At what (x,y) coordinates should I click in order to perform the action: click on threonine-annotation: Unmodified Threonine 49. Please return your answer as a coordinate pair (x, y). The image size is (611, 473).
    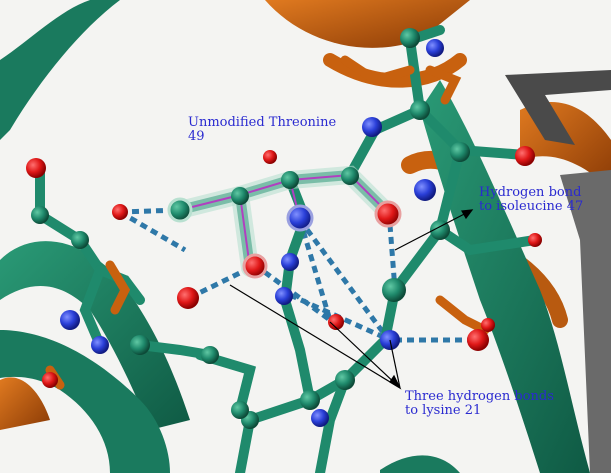
    Looking at the image, I should click on (262, 129).